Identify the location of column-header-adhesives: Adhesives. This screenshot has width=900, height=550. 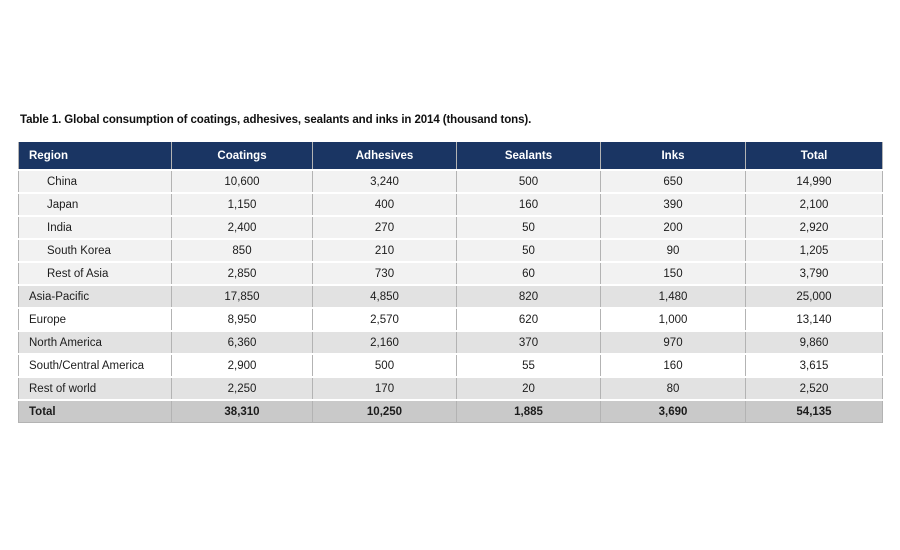
(384, 156).